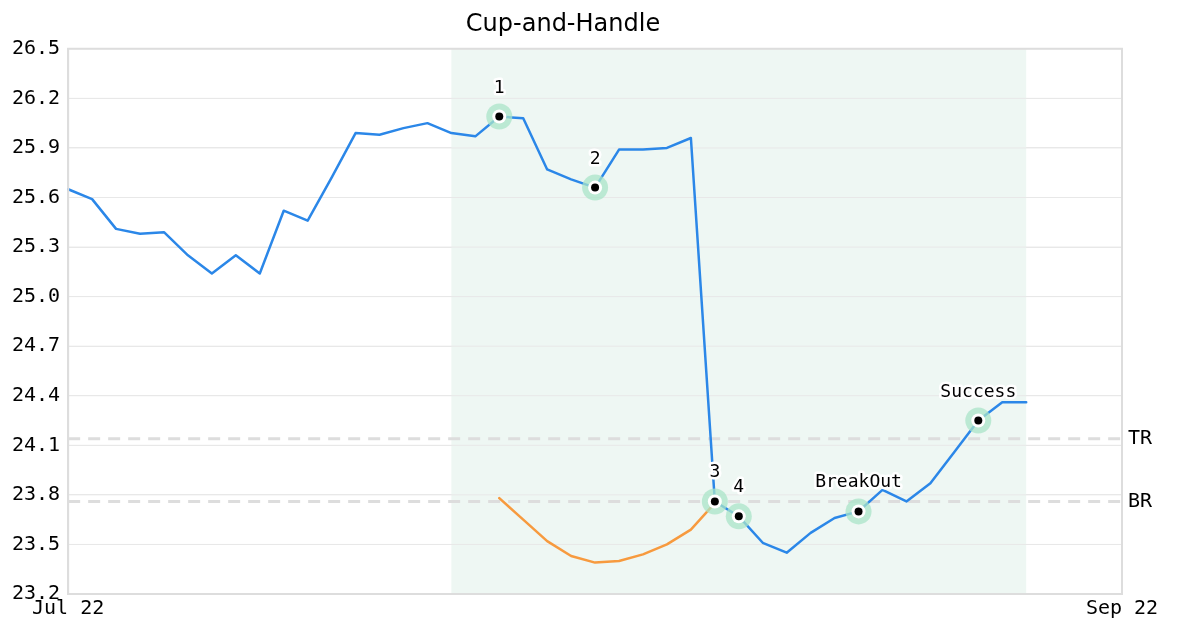 The height and width of the screenshot is (630, 1200). Describe the element at coordinates (563, 22) in the screenshot. I see `chart-title: Cup-and-Handle` at that location.